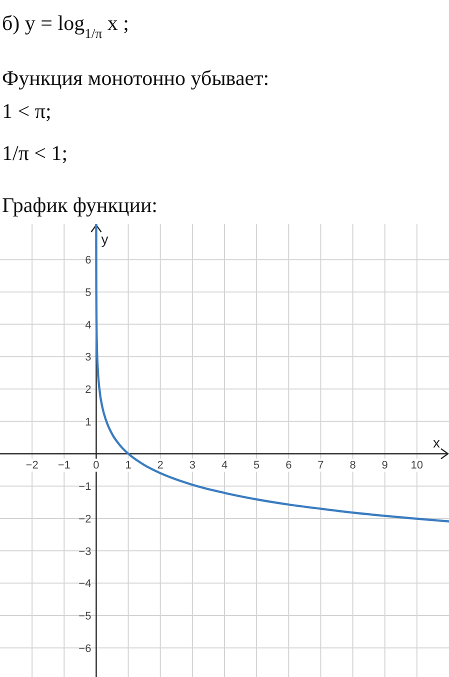  I want to click on y-tick-label: −3, so click(85, 552).